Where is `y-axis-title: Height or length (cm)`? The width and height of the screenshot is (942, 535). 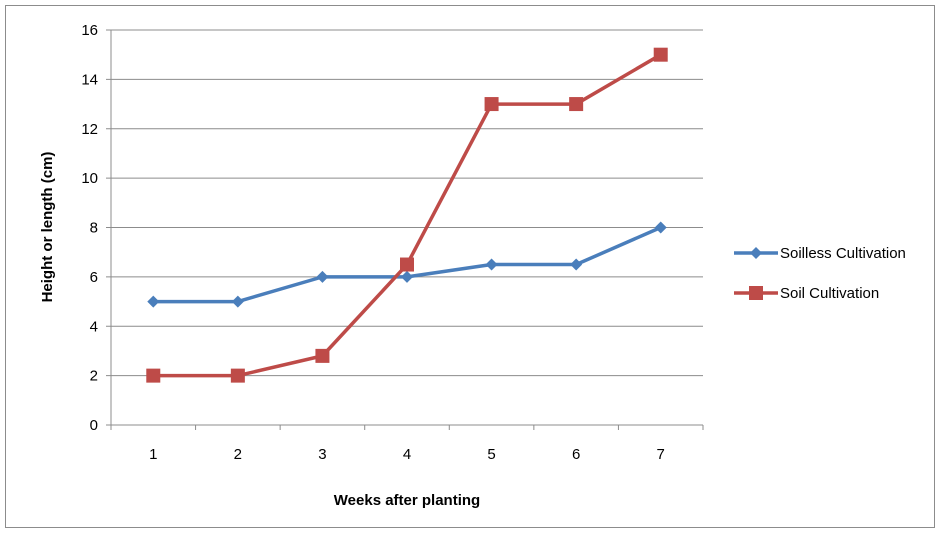
y-axis-title: Height or length (cm) is located at coordinates (47, 227).